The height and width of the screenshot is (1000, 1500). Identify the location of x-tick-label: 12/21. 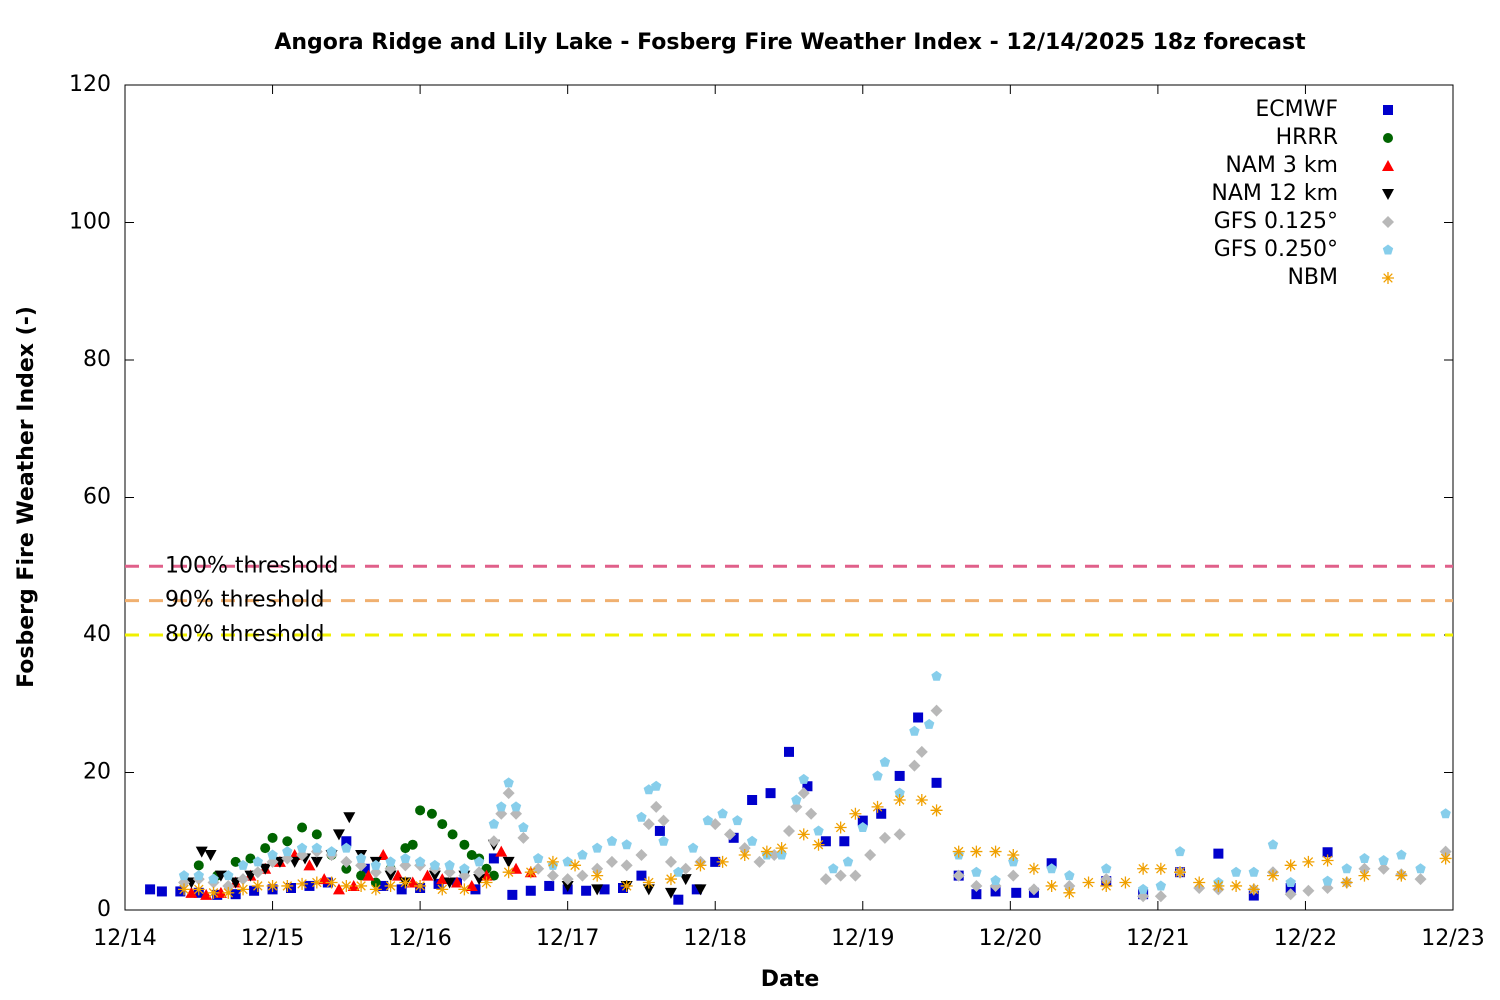
(1157, 938).